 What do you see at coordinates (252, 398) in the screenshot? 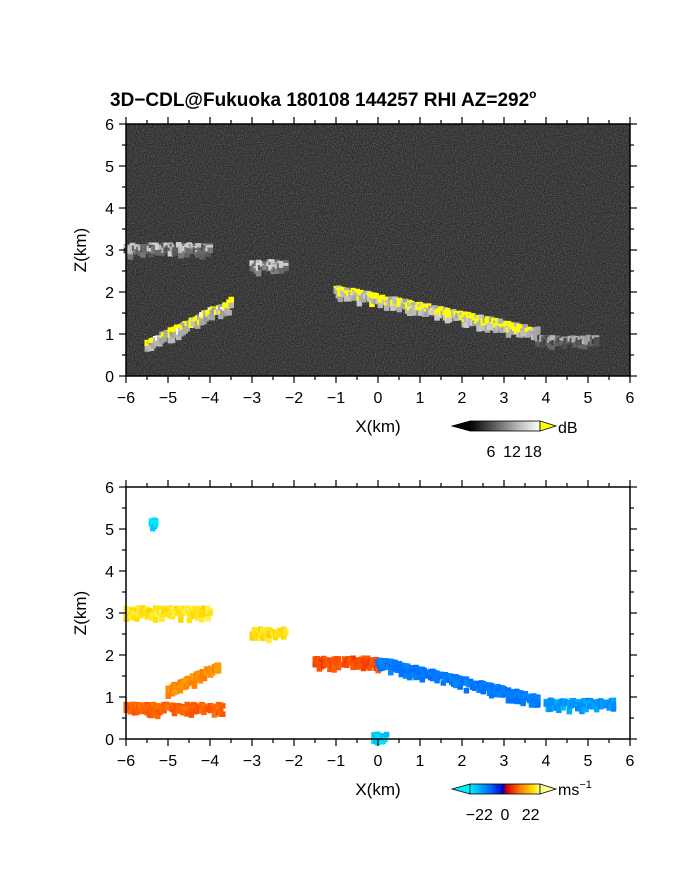
I see `x-tick-label: −3` at bounding box center [252, 398].